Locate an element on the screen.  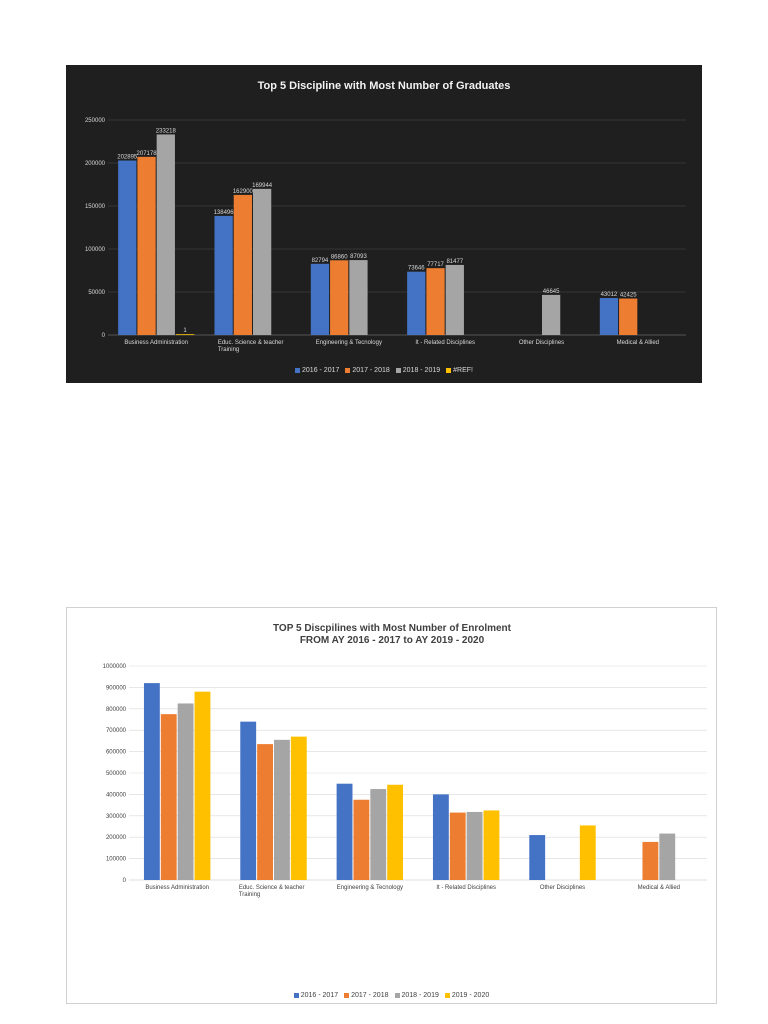
data-label: 233218 is located at coordinates (166, 131).